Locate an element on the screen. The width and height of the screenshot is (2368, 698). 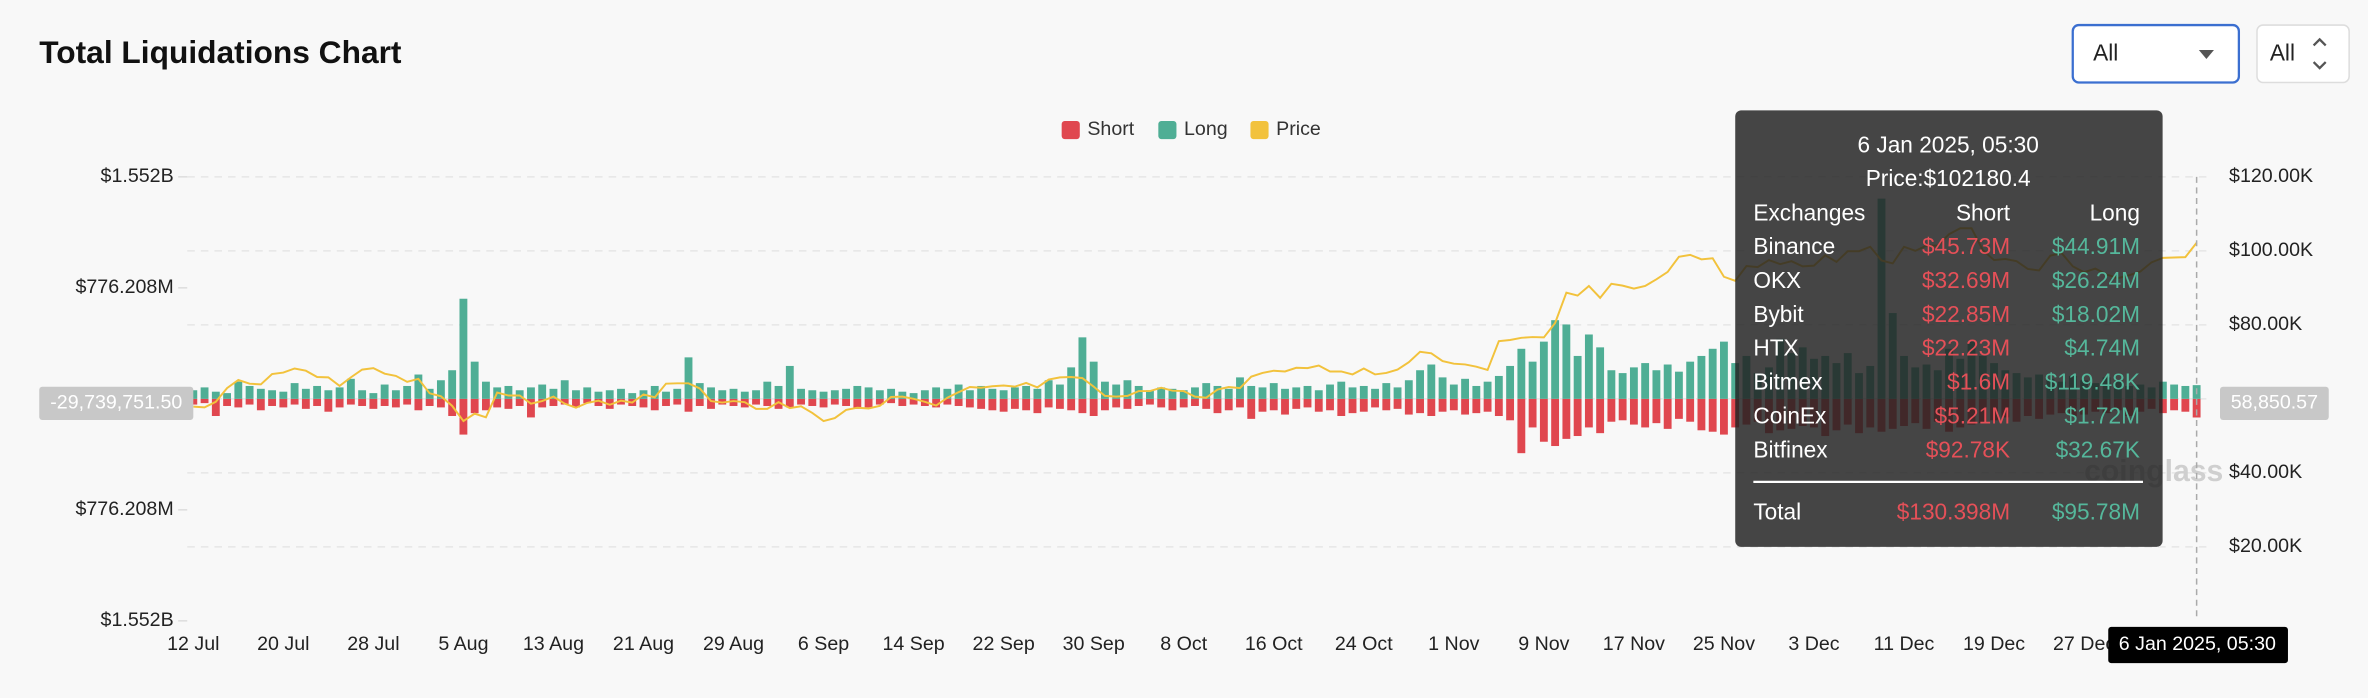
tooltip-header: Long is located at coordinates (2115, 213).